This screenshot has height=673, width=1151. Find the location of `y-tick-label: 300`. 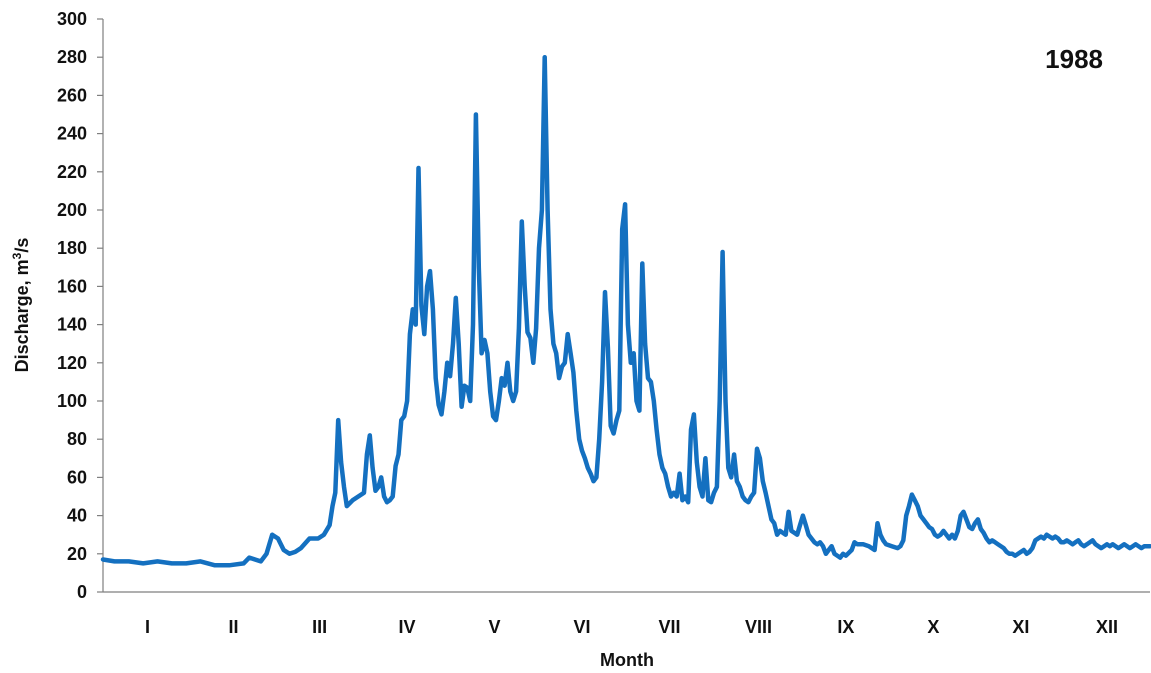

y-tick-label: 300 is located at coordinates (72, 19).